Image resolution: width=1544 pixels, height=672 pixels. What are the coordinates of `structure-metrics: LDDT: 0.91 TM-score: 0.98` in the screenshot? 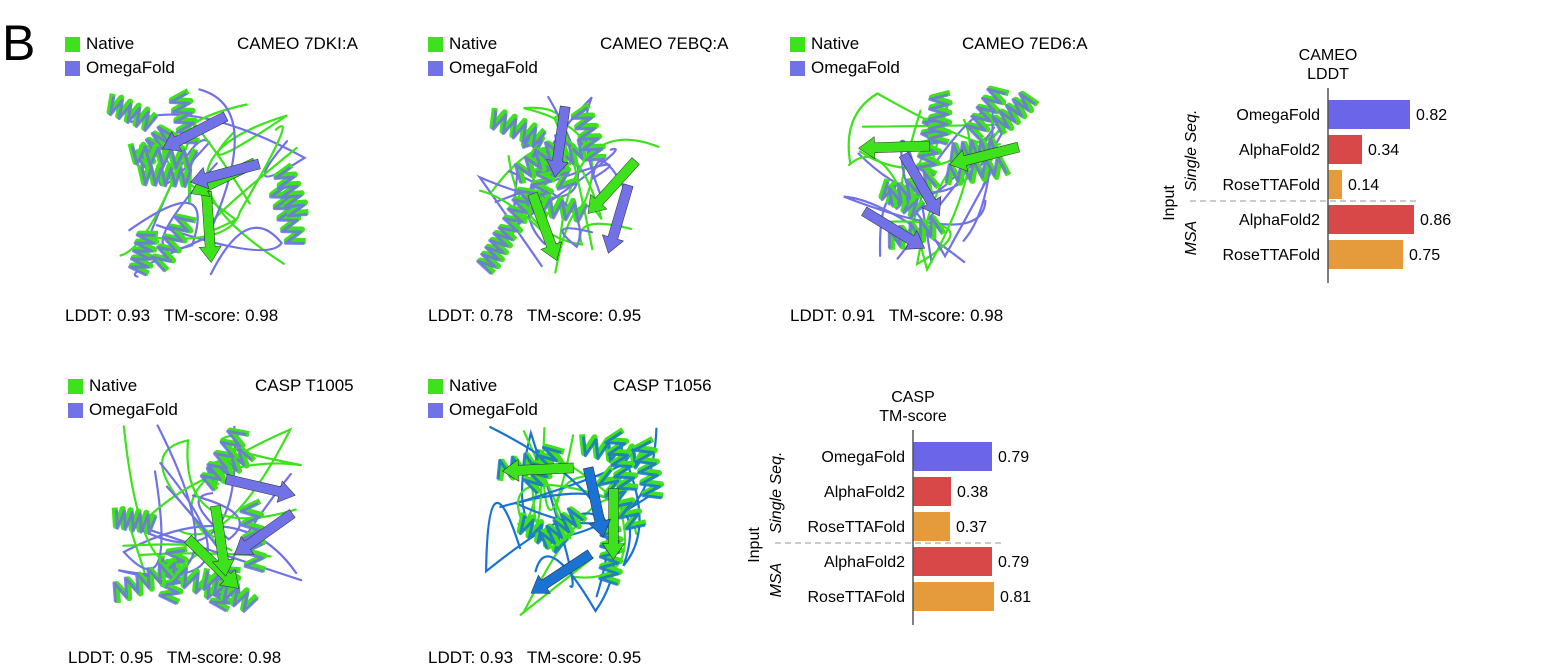 It's located at (897, 315).